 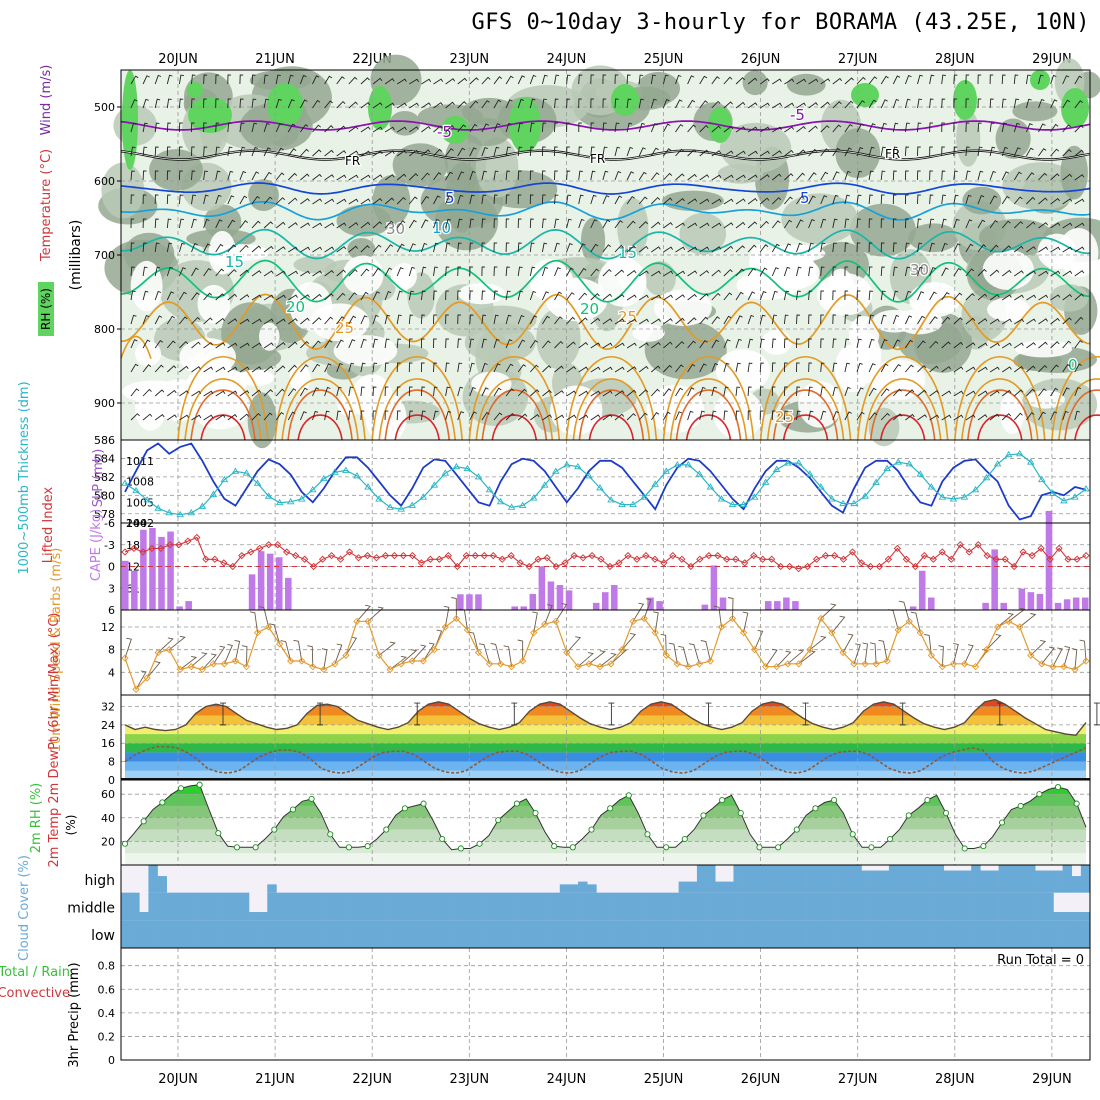 What do you see at coordinates (1073, 365) in the screenshot?
I see `isotherm-label: 0` at bounding box center [1073, 365].